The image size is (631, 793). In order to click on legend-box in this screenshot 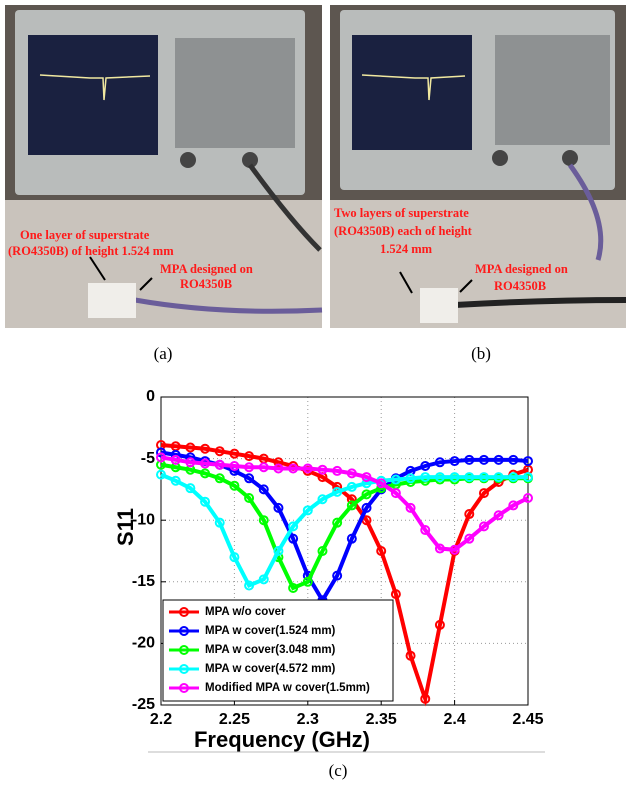, I will do `click(278, 650)`.